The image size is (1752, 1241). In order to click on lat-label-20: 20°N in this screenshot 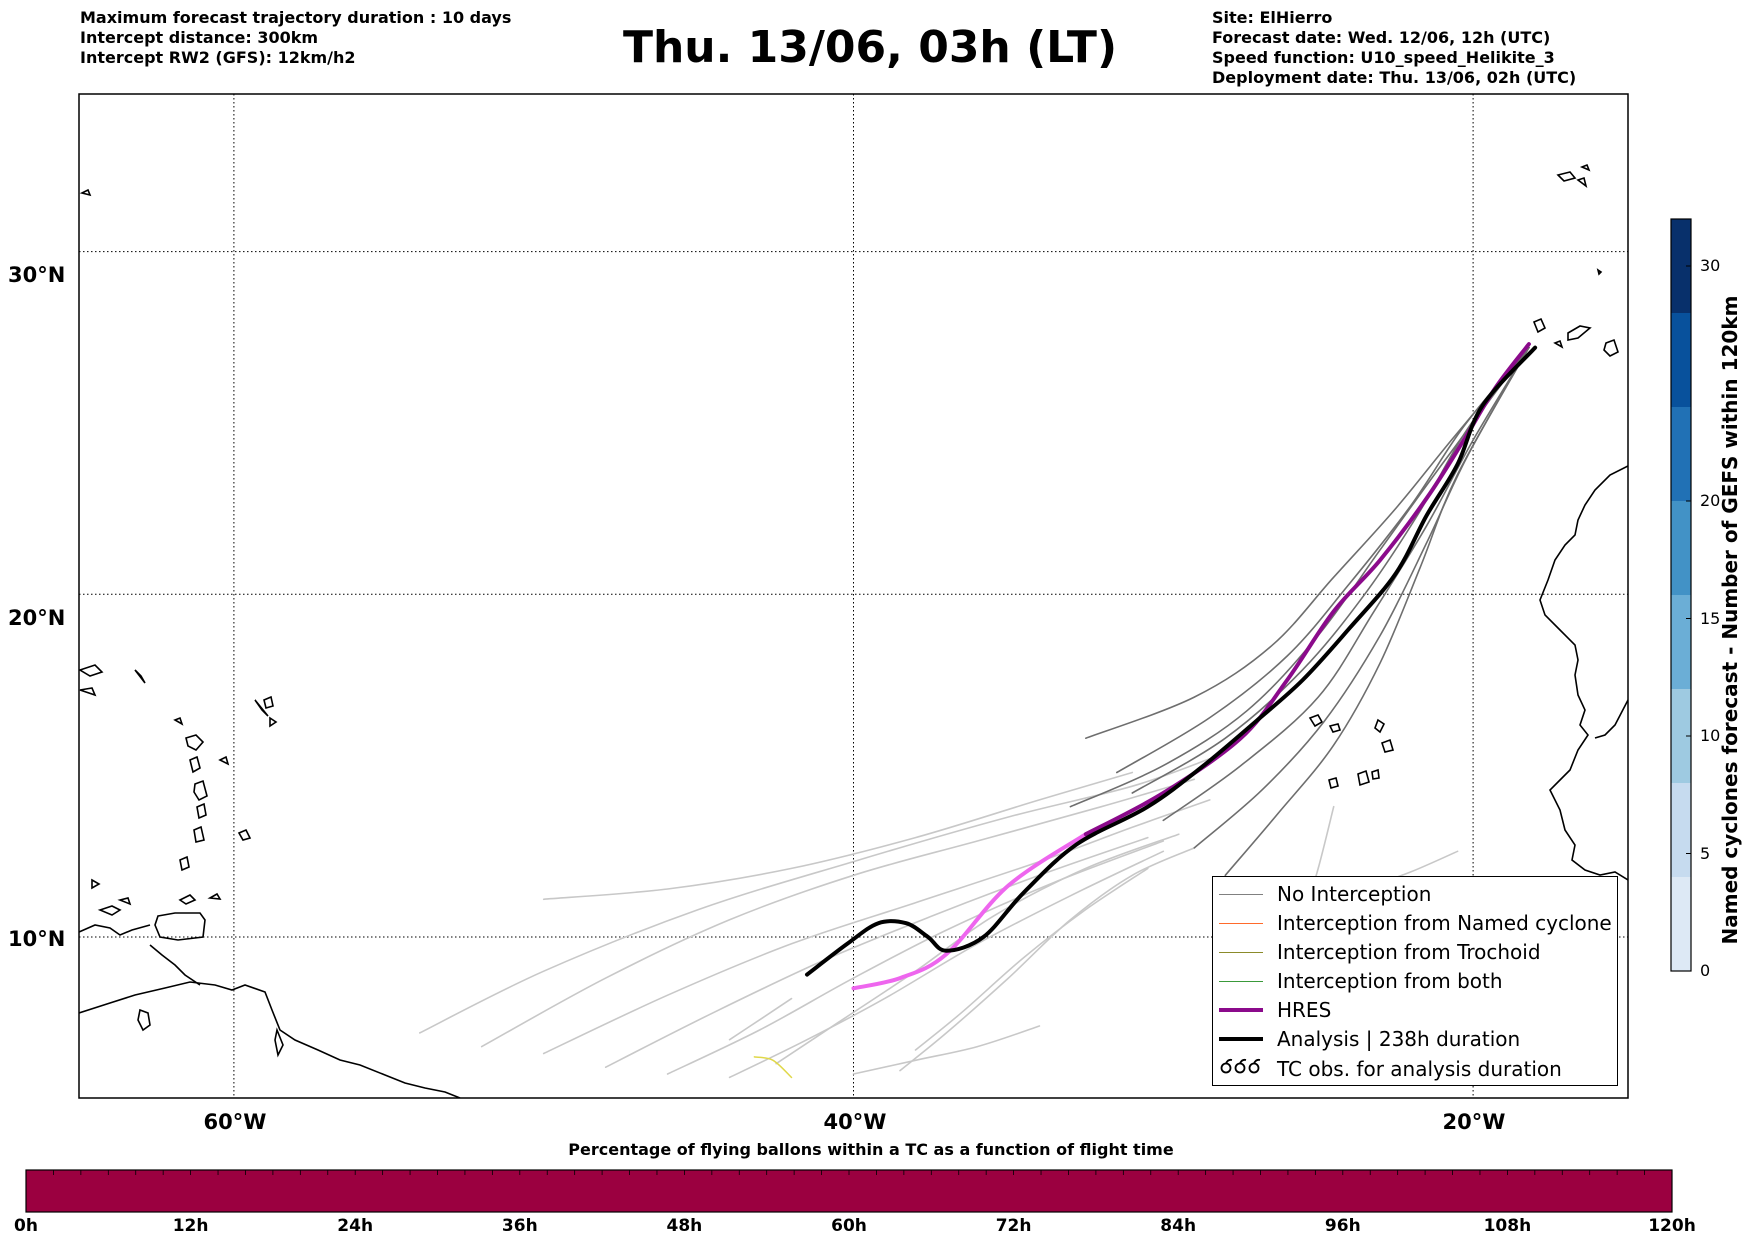, I will do `click(37, 618)`.